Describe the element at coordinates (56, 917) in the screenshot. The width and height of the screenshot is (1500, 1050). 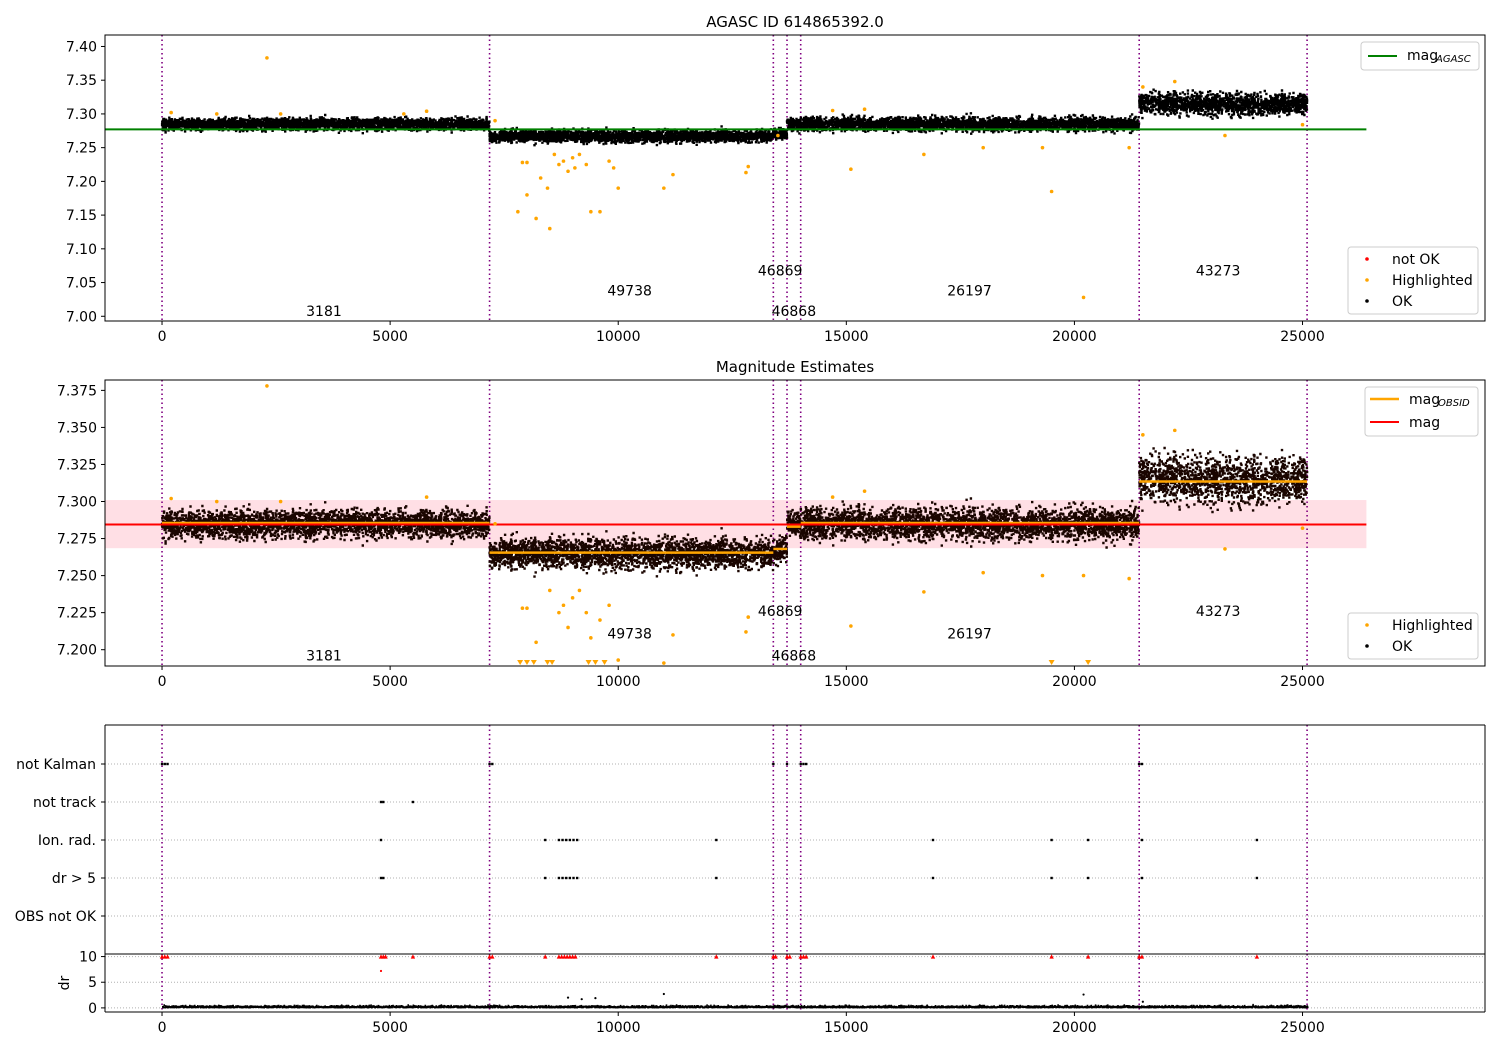
I see `flag-category-label: OBS not OK` at that location.